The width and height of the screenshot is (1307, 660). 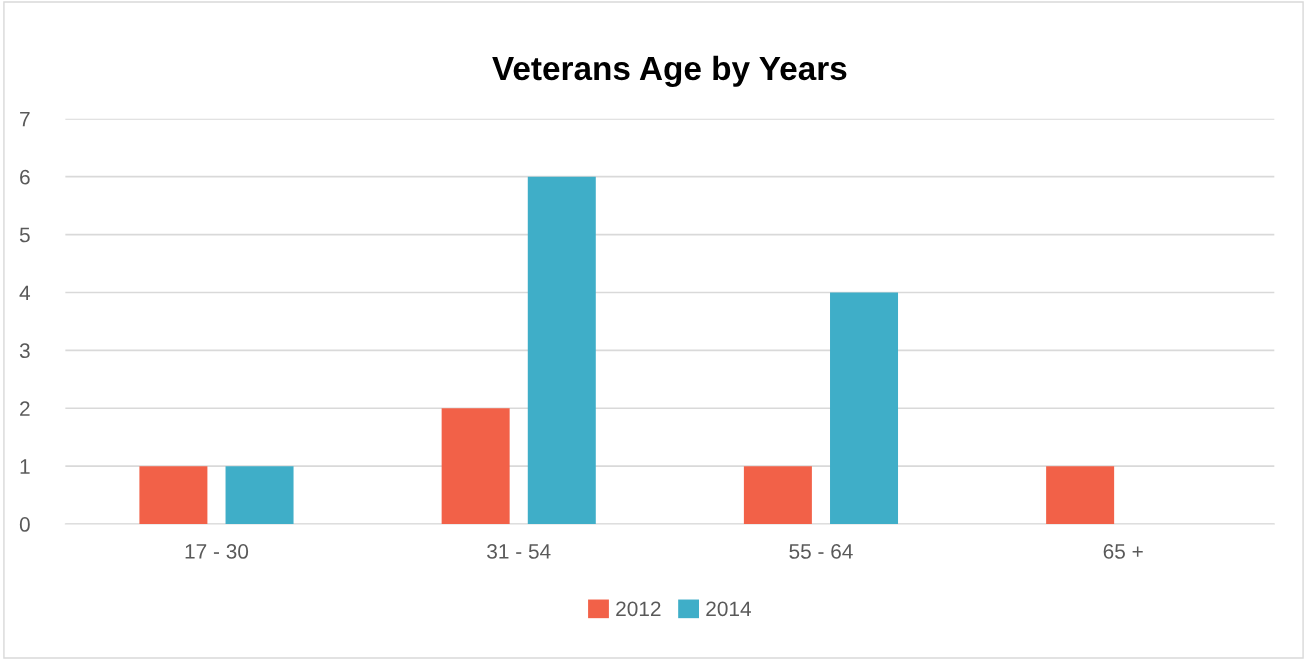 What do you see at coordinates (669, 71) in the screenshot?
I see `chart-title: Veterans Age by Years` at bounding box center [669, 71].